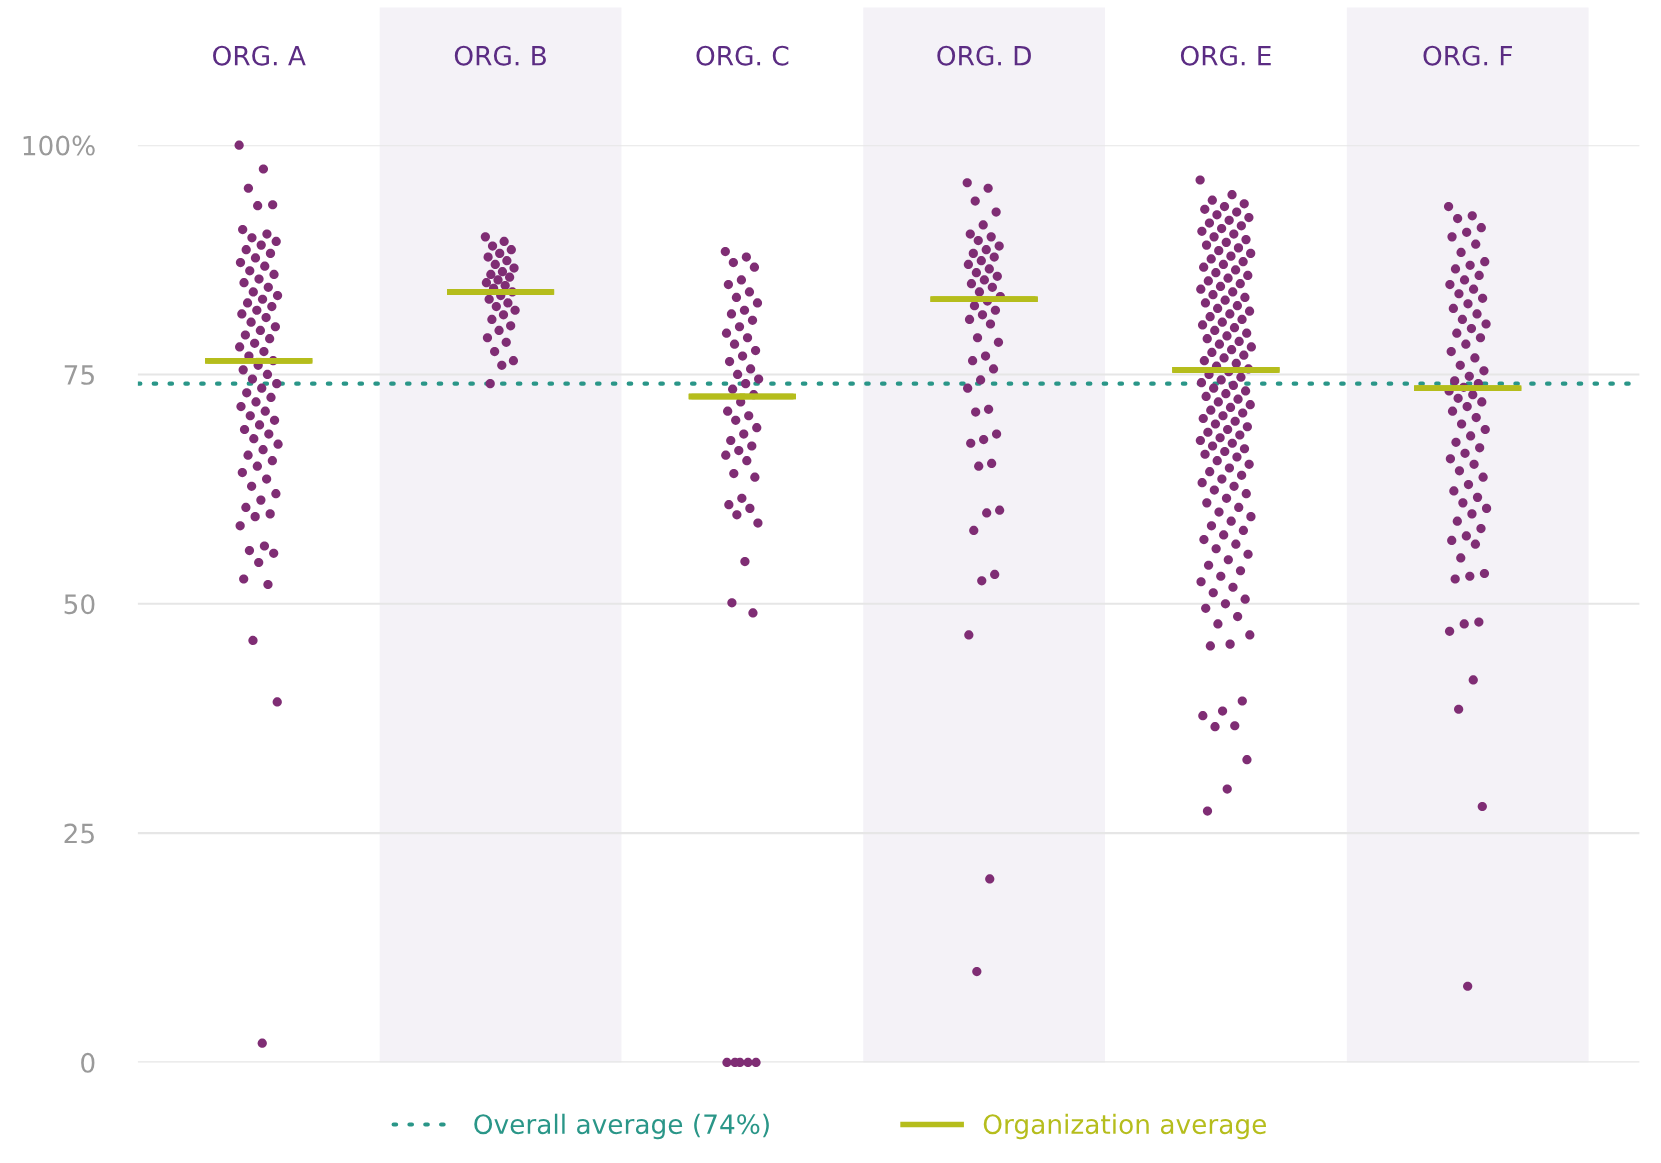 The image size is (1661, 1163). What do you see at coordinates (1124, 1126) in the screenshot?
I see `legend-label: Organization average` at bounding box center [1124, 1126].